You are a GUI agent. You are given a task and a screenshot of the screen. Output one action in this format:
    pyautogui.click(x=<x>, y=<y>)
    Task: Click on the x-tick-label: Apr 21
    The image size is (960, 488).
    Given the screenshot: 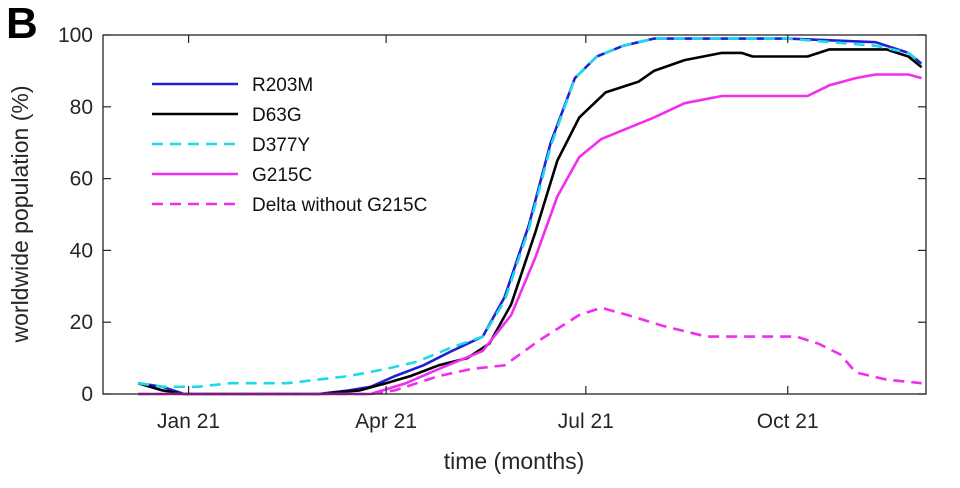 What is the action you would take?
    pyautogui.click(x=386, y=421)
    